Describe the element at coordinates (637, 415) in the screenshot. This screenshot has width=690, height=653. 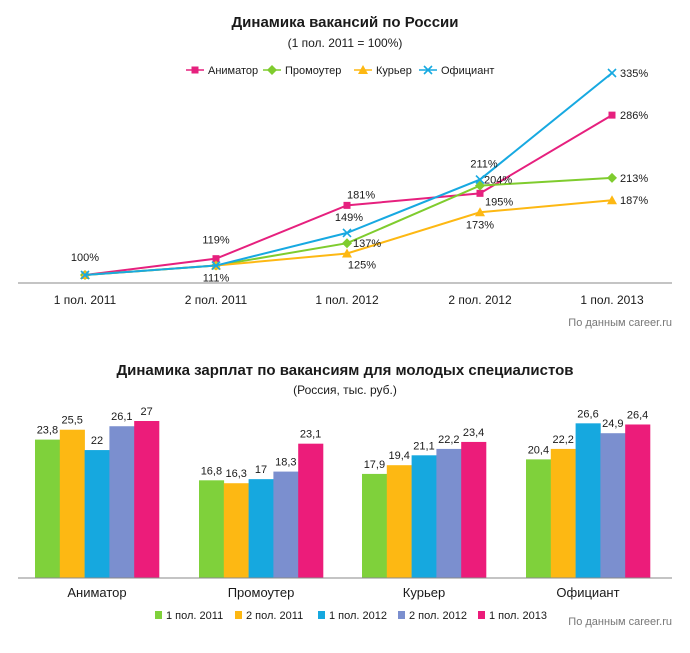
I see `bar-data-label: 26,4` at that location.